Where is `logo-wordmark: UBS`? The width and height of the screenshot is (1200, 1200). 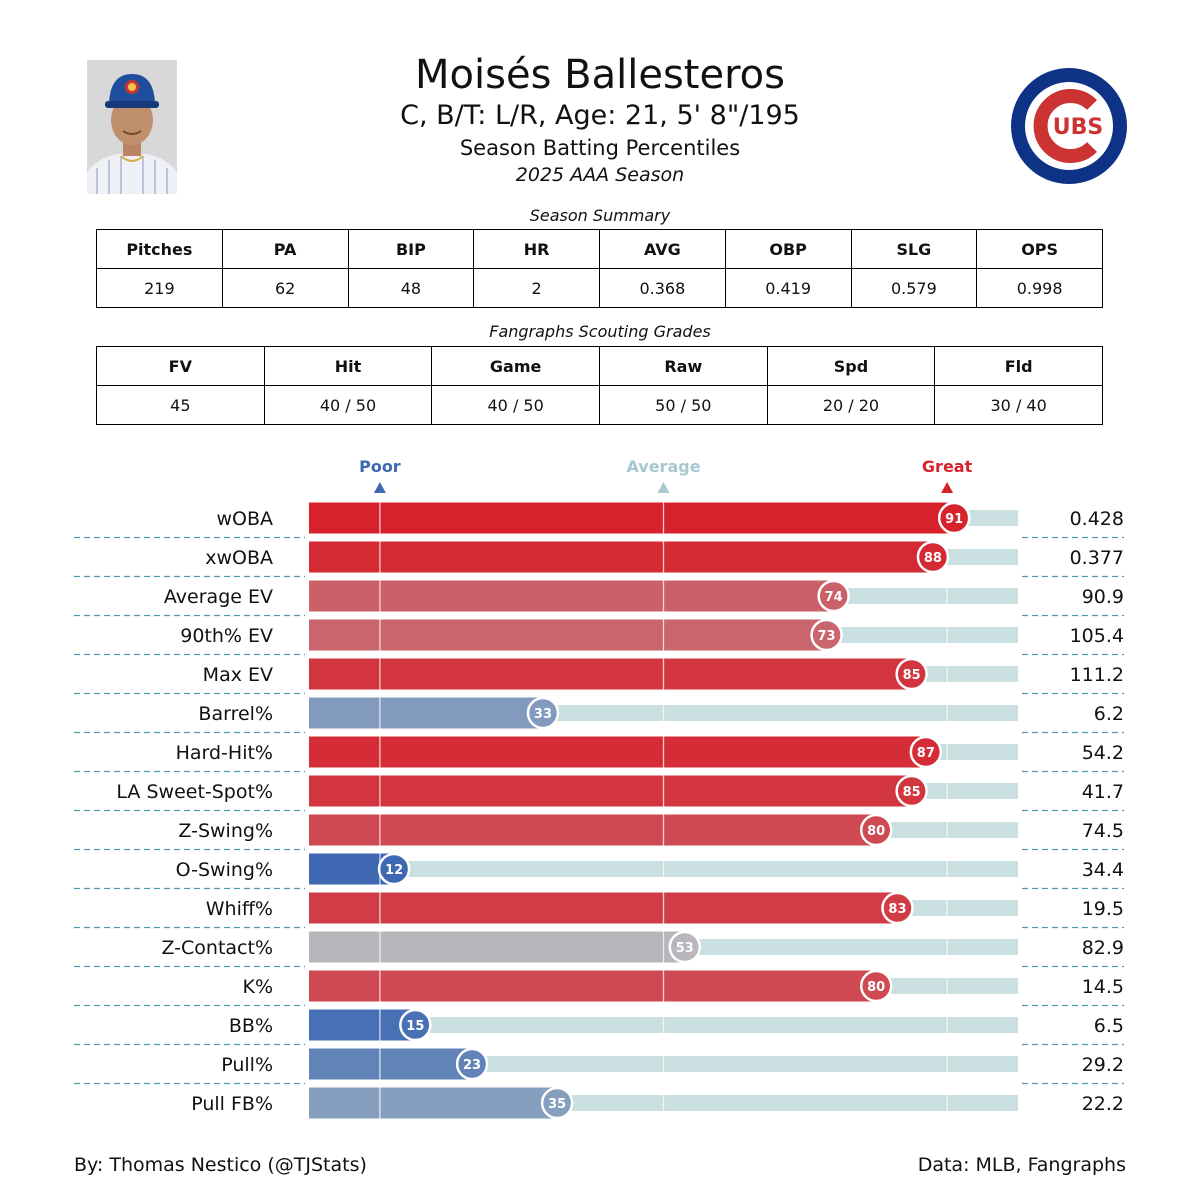
logo-wordmark: UBS is located at coordinates (1078, 127).